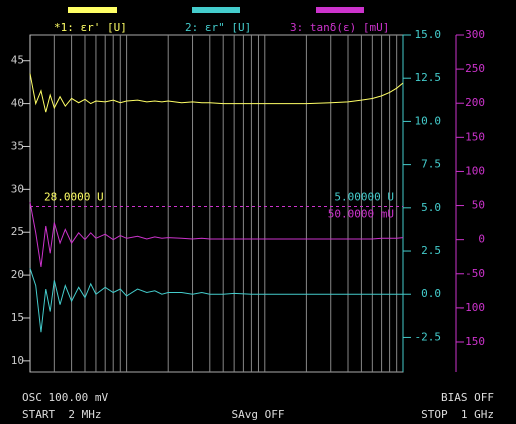 The height and width of the screenshot is (424, 516). I want to click on y-tick-label: 15.0, so click(428, 34).